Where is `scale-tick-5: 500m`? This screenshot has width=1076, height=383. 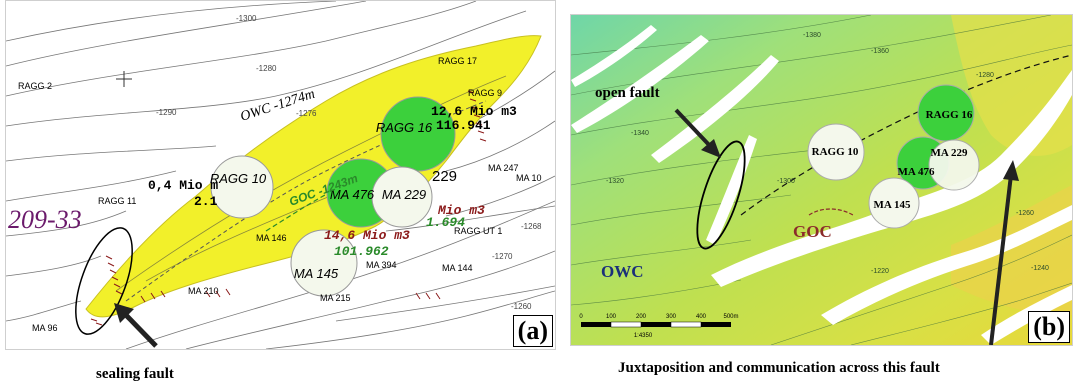 scale-tick-5: 500m is located at coordinates (730, 317).